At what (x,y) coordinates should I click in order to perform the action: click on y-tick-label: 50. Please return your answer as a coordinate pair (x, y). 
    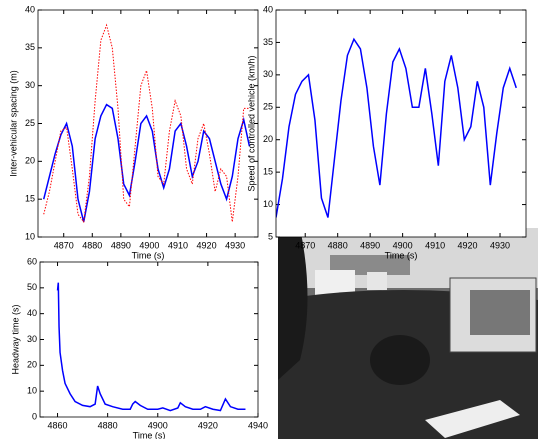
    Looking at the image, I should click on (32, 287).